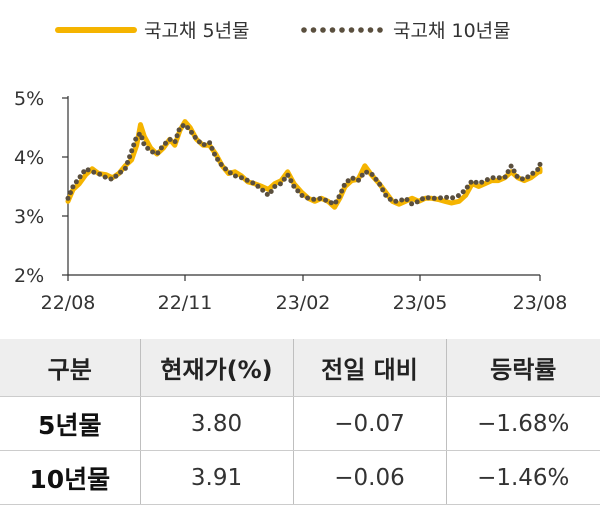  Describe the element at coordinates (197, 31) in the screenshot. I see `legend-5y-label: 국고채 5년물` at that location.